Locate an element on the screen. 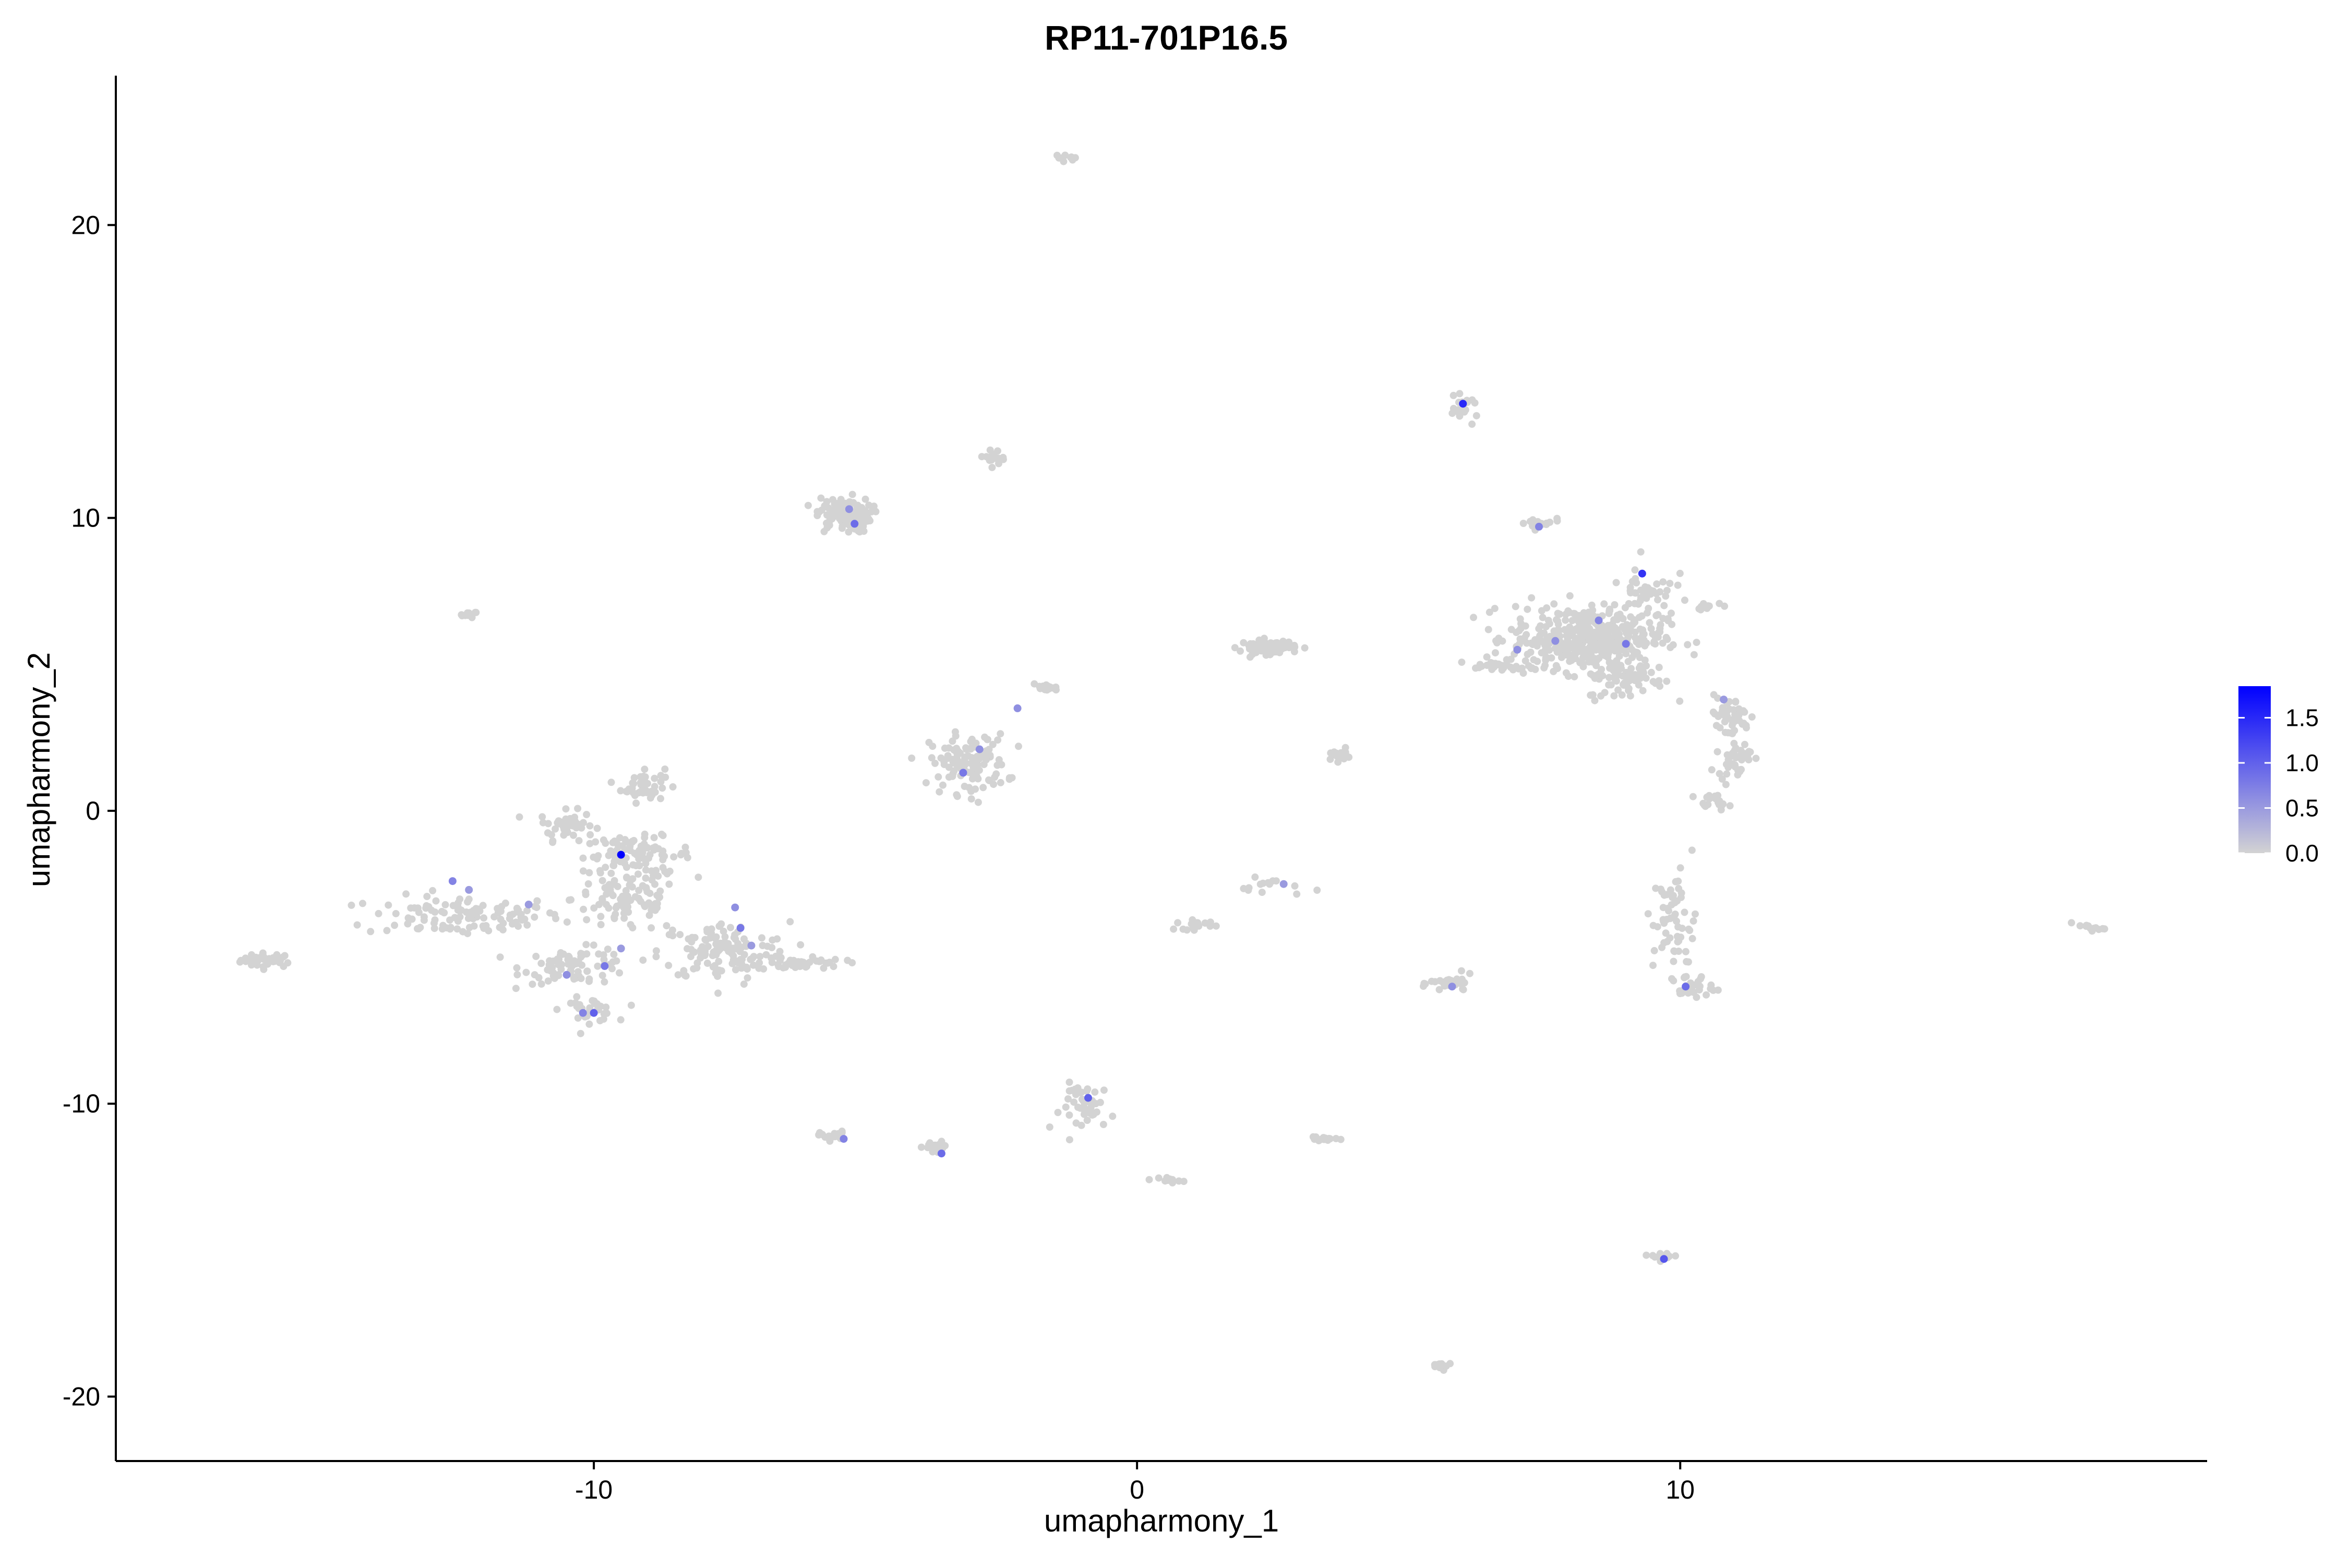 The width and height of the screenshot is (2348, 1568). color-legend: 0.0 0.5 1.0 1.5 is located at coordinates (2279, 776).